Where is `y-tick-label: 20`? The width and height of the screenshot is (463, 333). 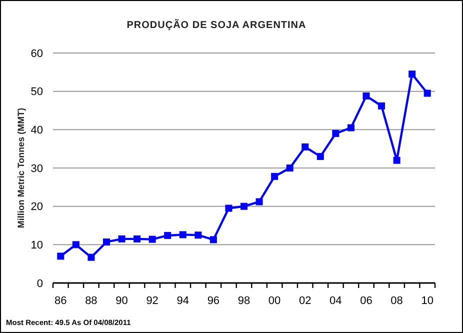 y-tick-label: 20 is located at coordinates (36, 207).